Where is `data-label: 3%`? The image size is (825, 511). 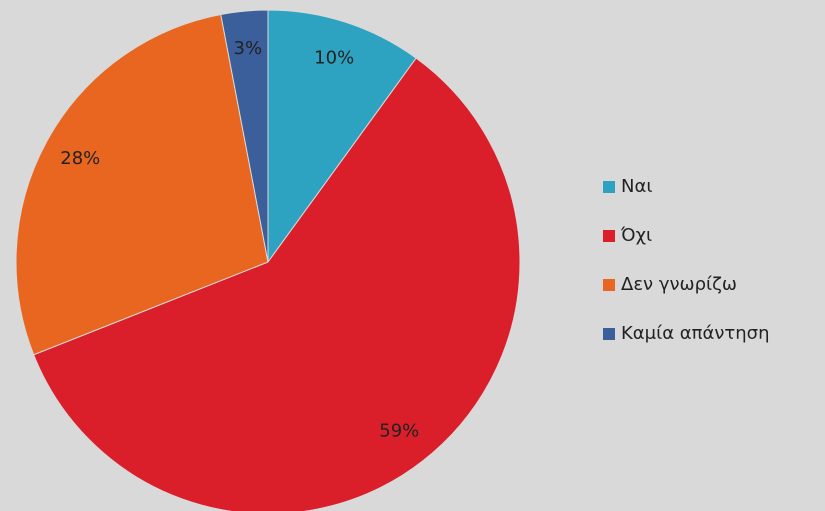
data-label: 3% is located at coordinates (248, 48).